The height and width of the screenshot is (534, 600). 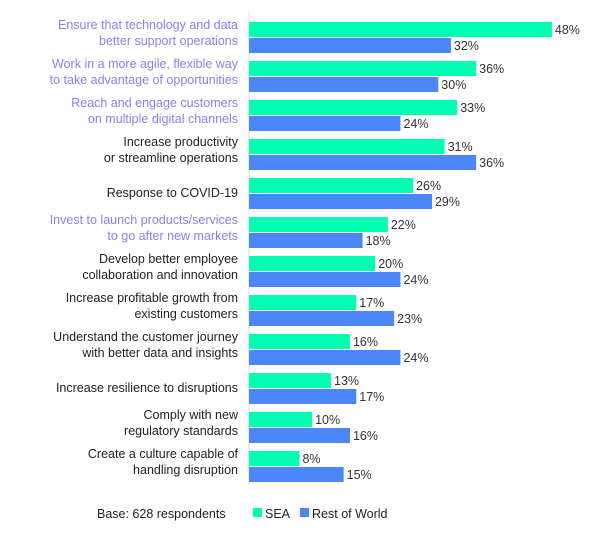 I want to click on data-label: 32%, so click(x=466, y=46).